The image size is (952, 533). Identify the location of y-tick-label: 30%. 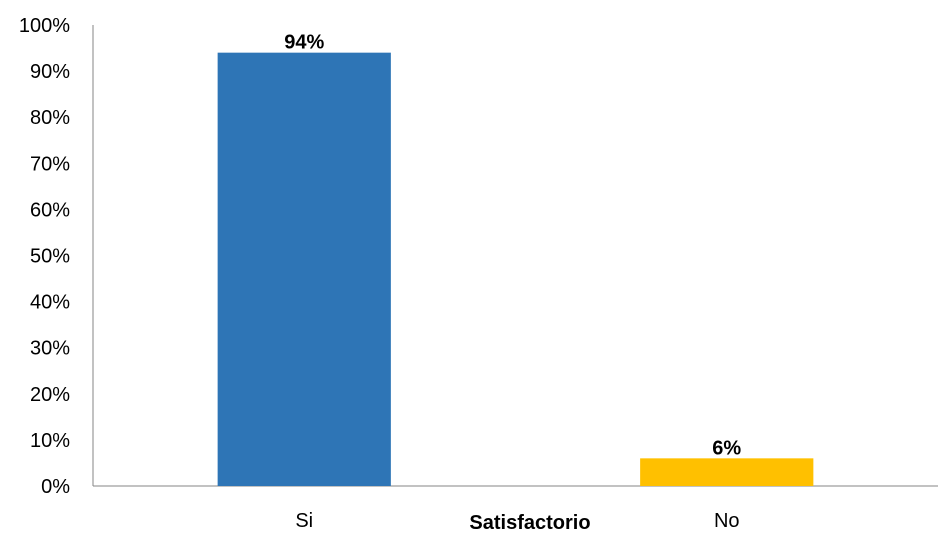
(50, 349).